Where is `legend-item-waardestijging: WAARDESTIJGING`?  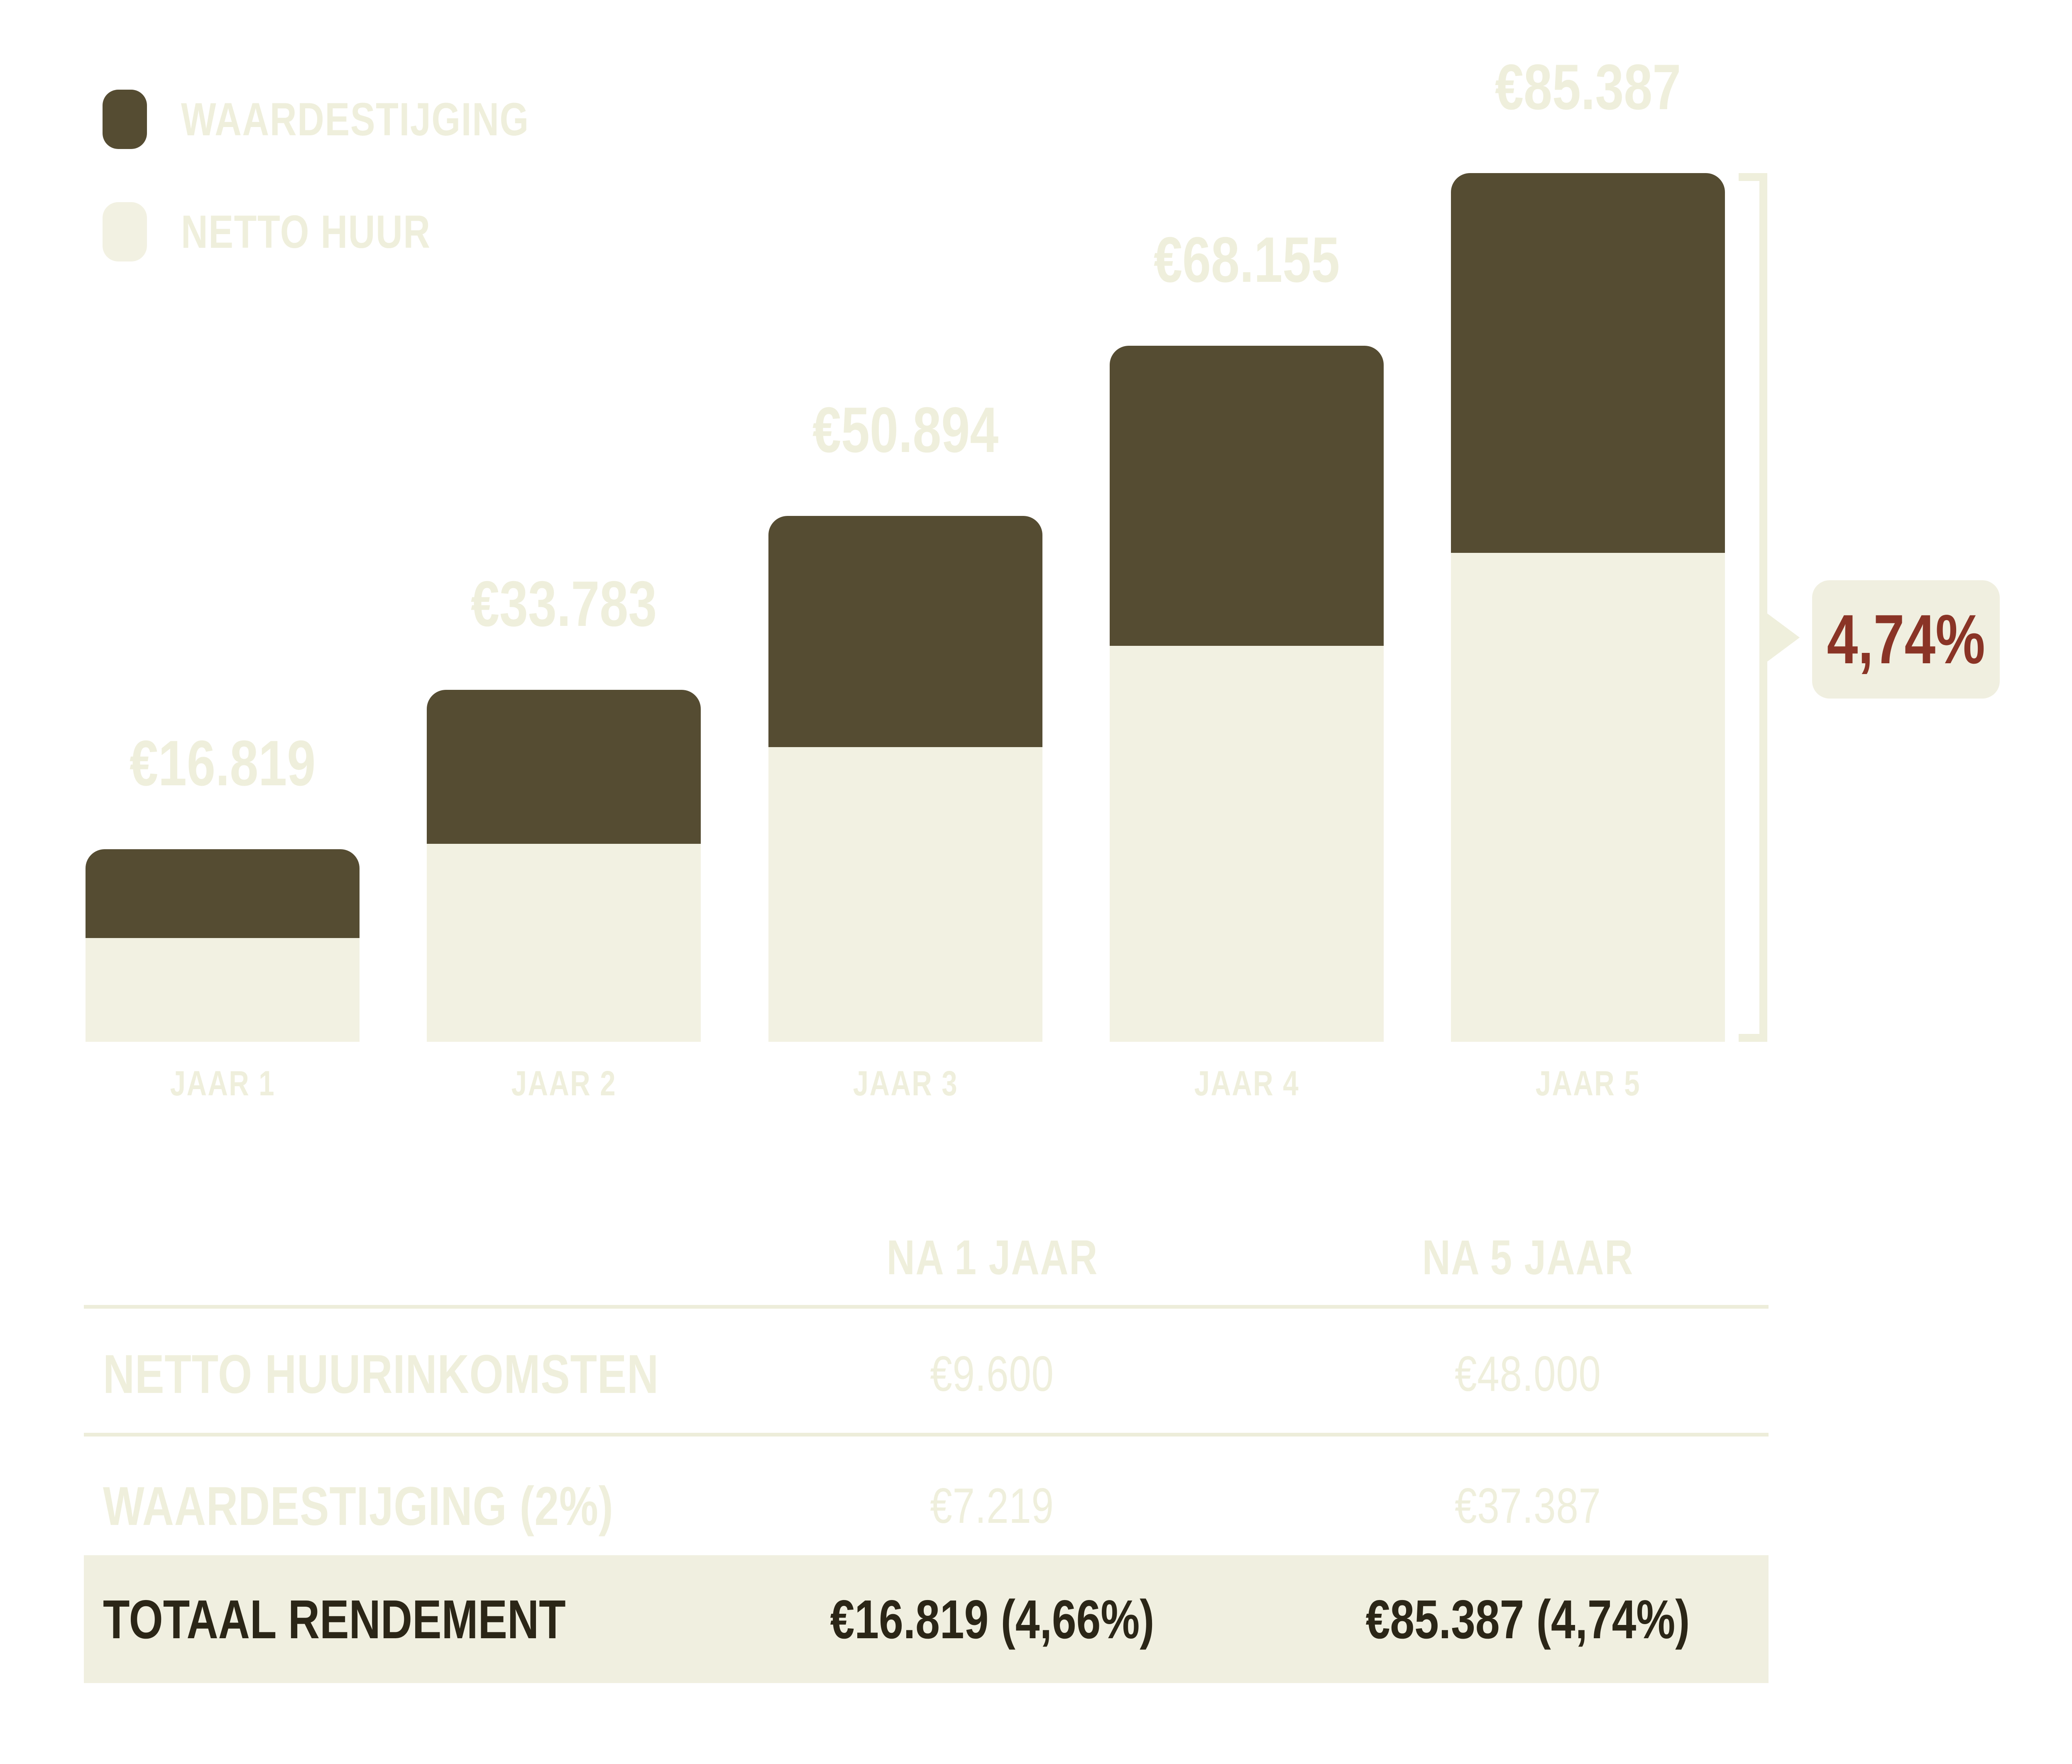
legend-item-waardestijging: WAARDESTIJGING is located at coordinates (359, 119).